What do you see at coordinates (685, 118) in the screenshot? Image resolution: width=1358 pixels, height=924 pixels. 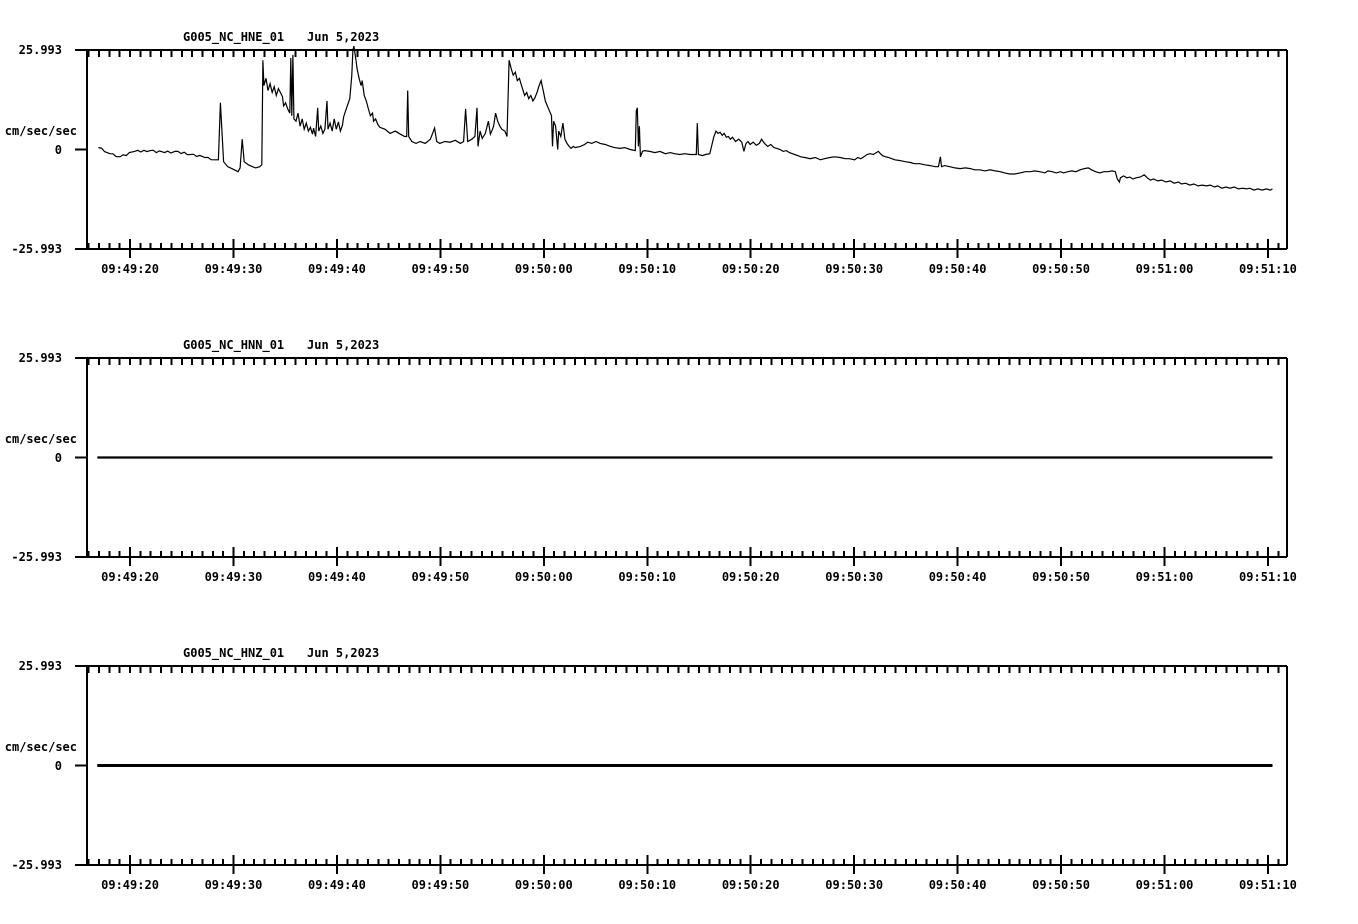 I see `waveform-trace` at bounding box center [685, 118].